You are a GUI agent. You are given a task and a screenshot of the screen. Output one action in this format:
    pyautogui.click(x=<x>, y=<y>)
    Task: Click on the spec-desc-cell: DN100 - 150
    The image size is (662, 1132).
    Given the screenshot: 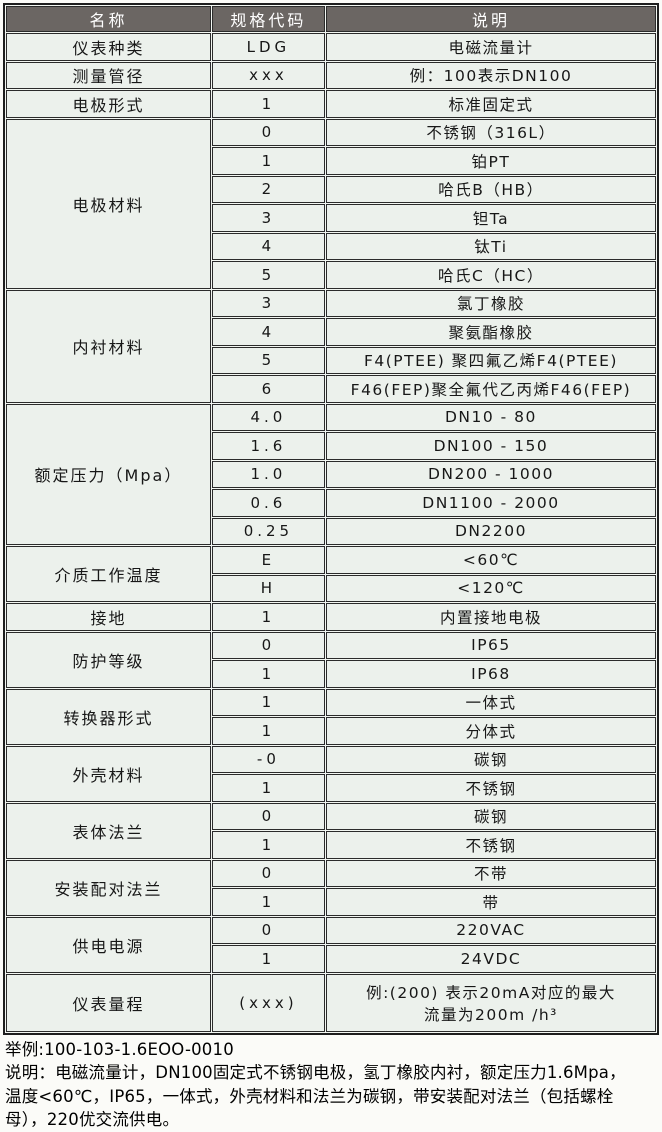 What is the action you would take?
    pyautogui.click(x=490, y=446)
    